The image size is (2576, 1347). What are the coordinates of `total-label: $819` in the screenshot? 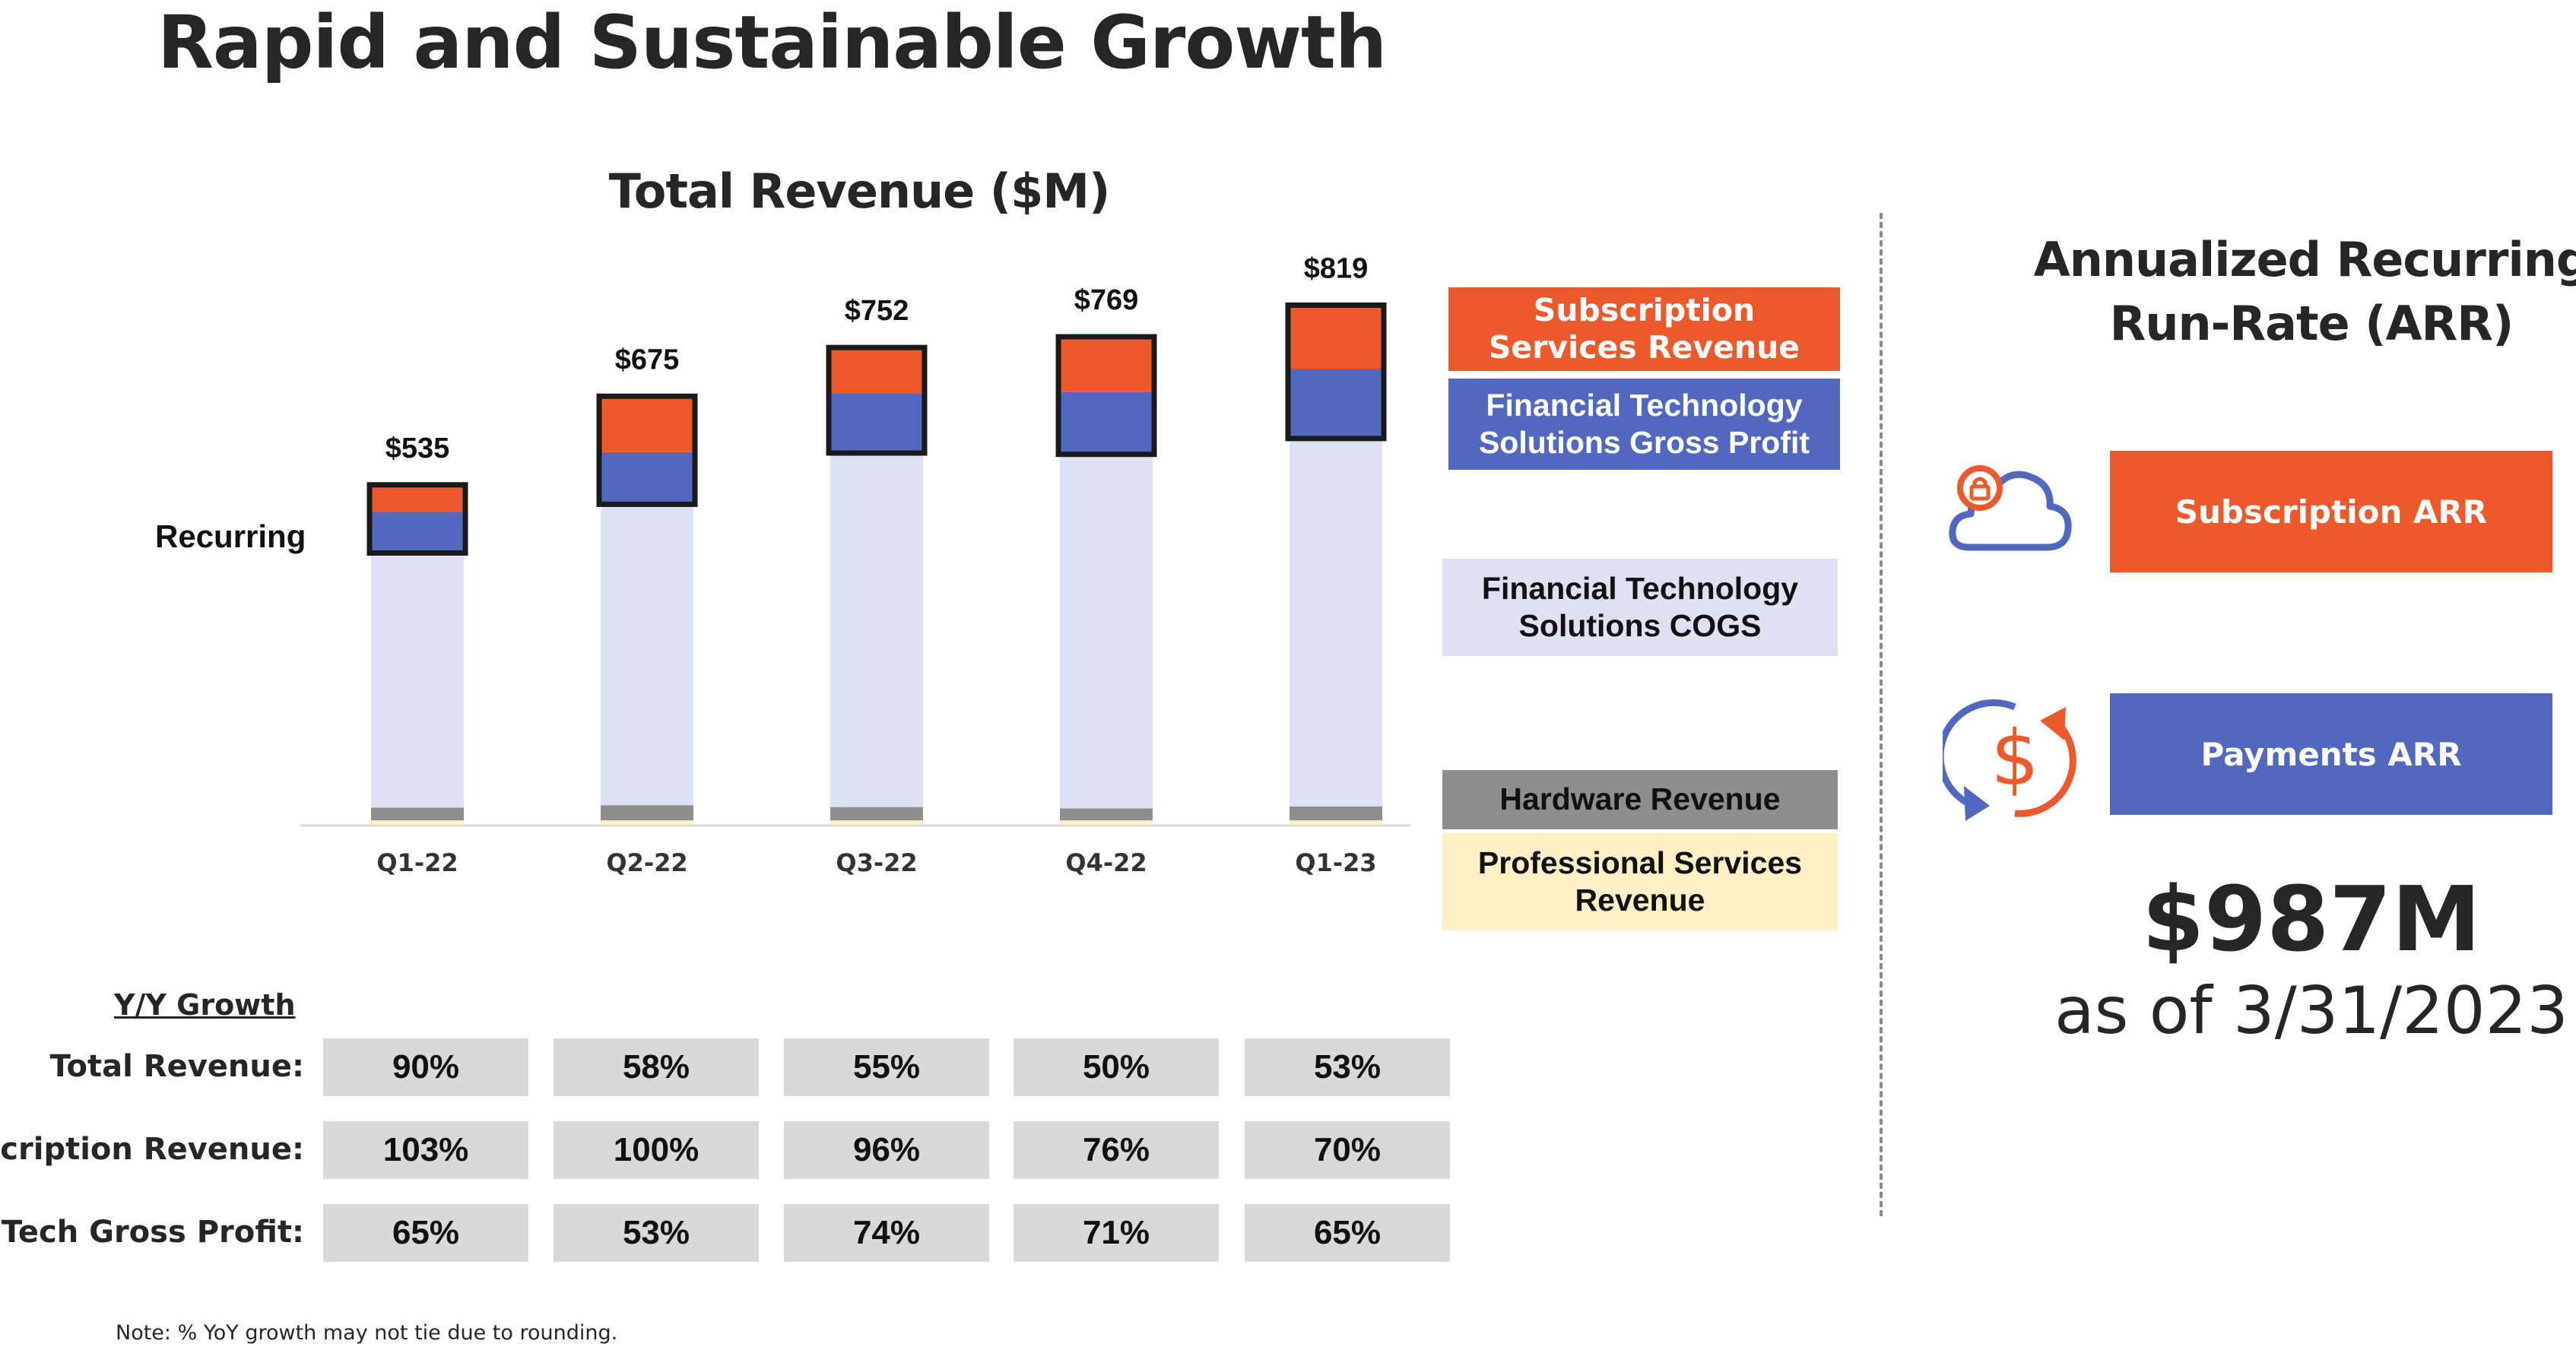 It's located at (1337, 268).